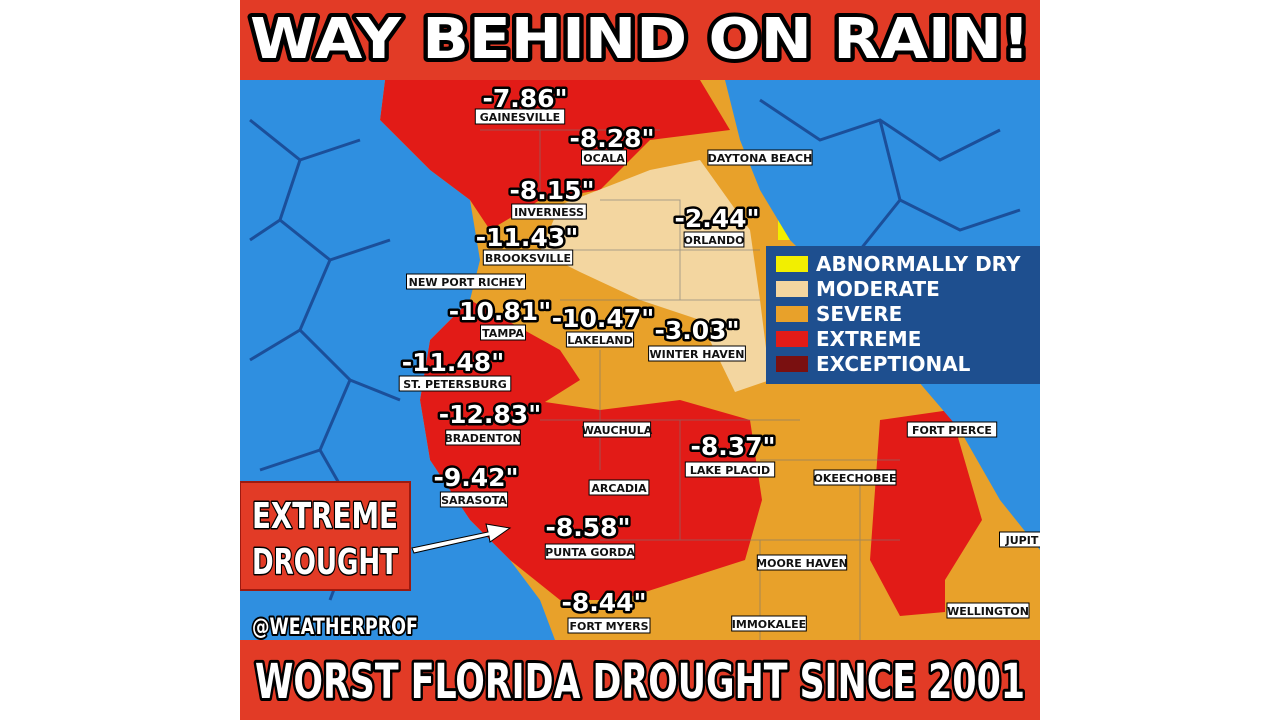 The width and height of the screenshot is (1280, 720). What do you see at coordinates (868, 339) in the screenshot?
I see `legend-label: EXTREME` at bounding box center [868, 339].